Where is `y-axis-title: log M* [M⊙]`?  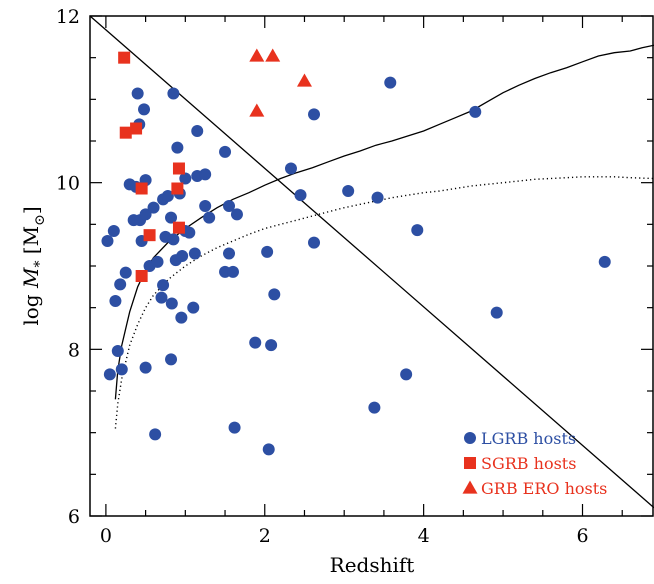
y-axis-title: log M* [M⊙] is located at coordinates (33, 265).